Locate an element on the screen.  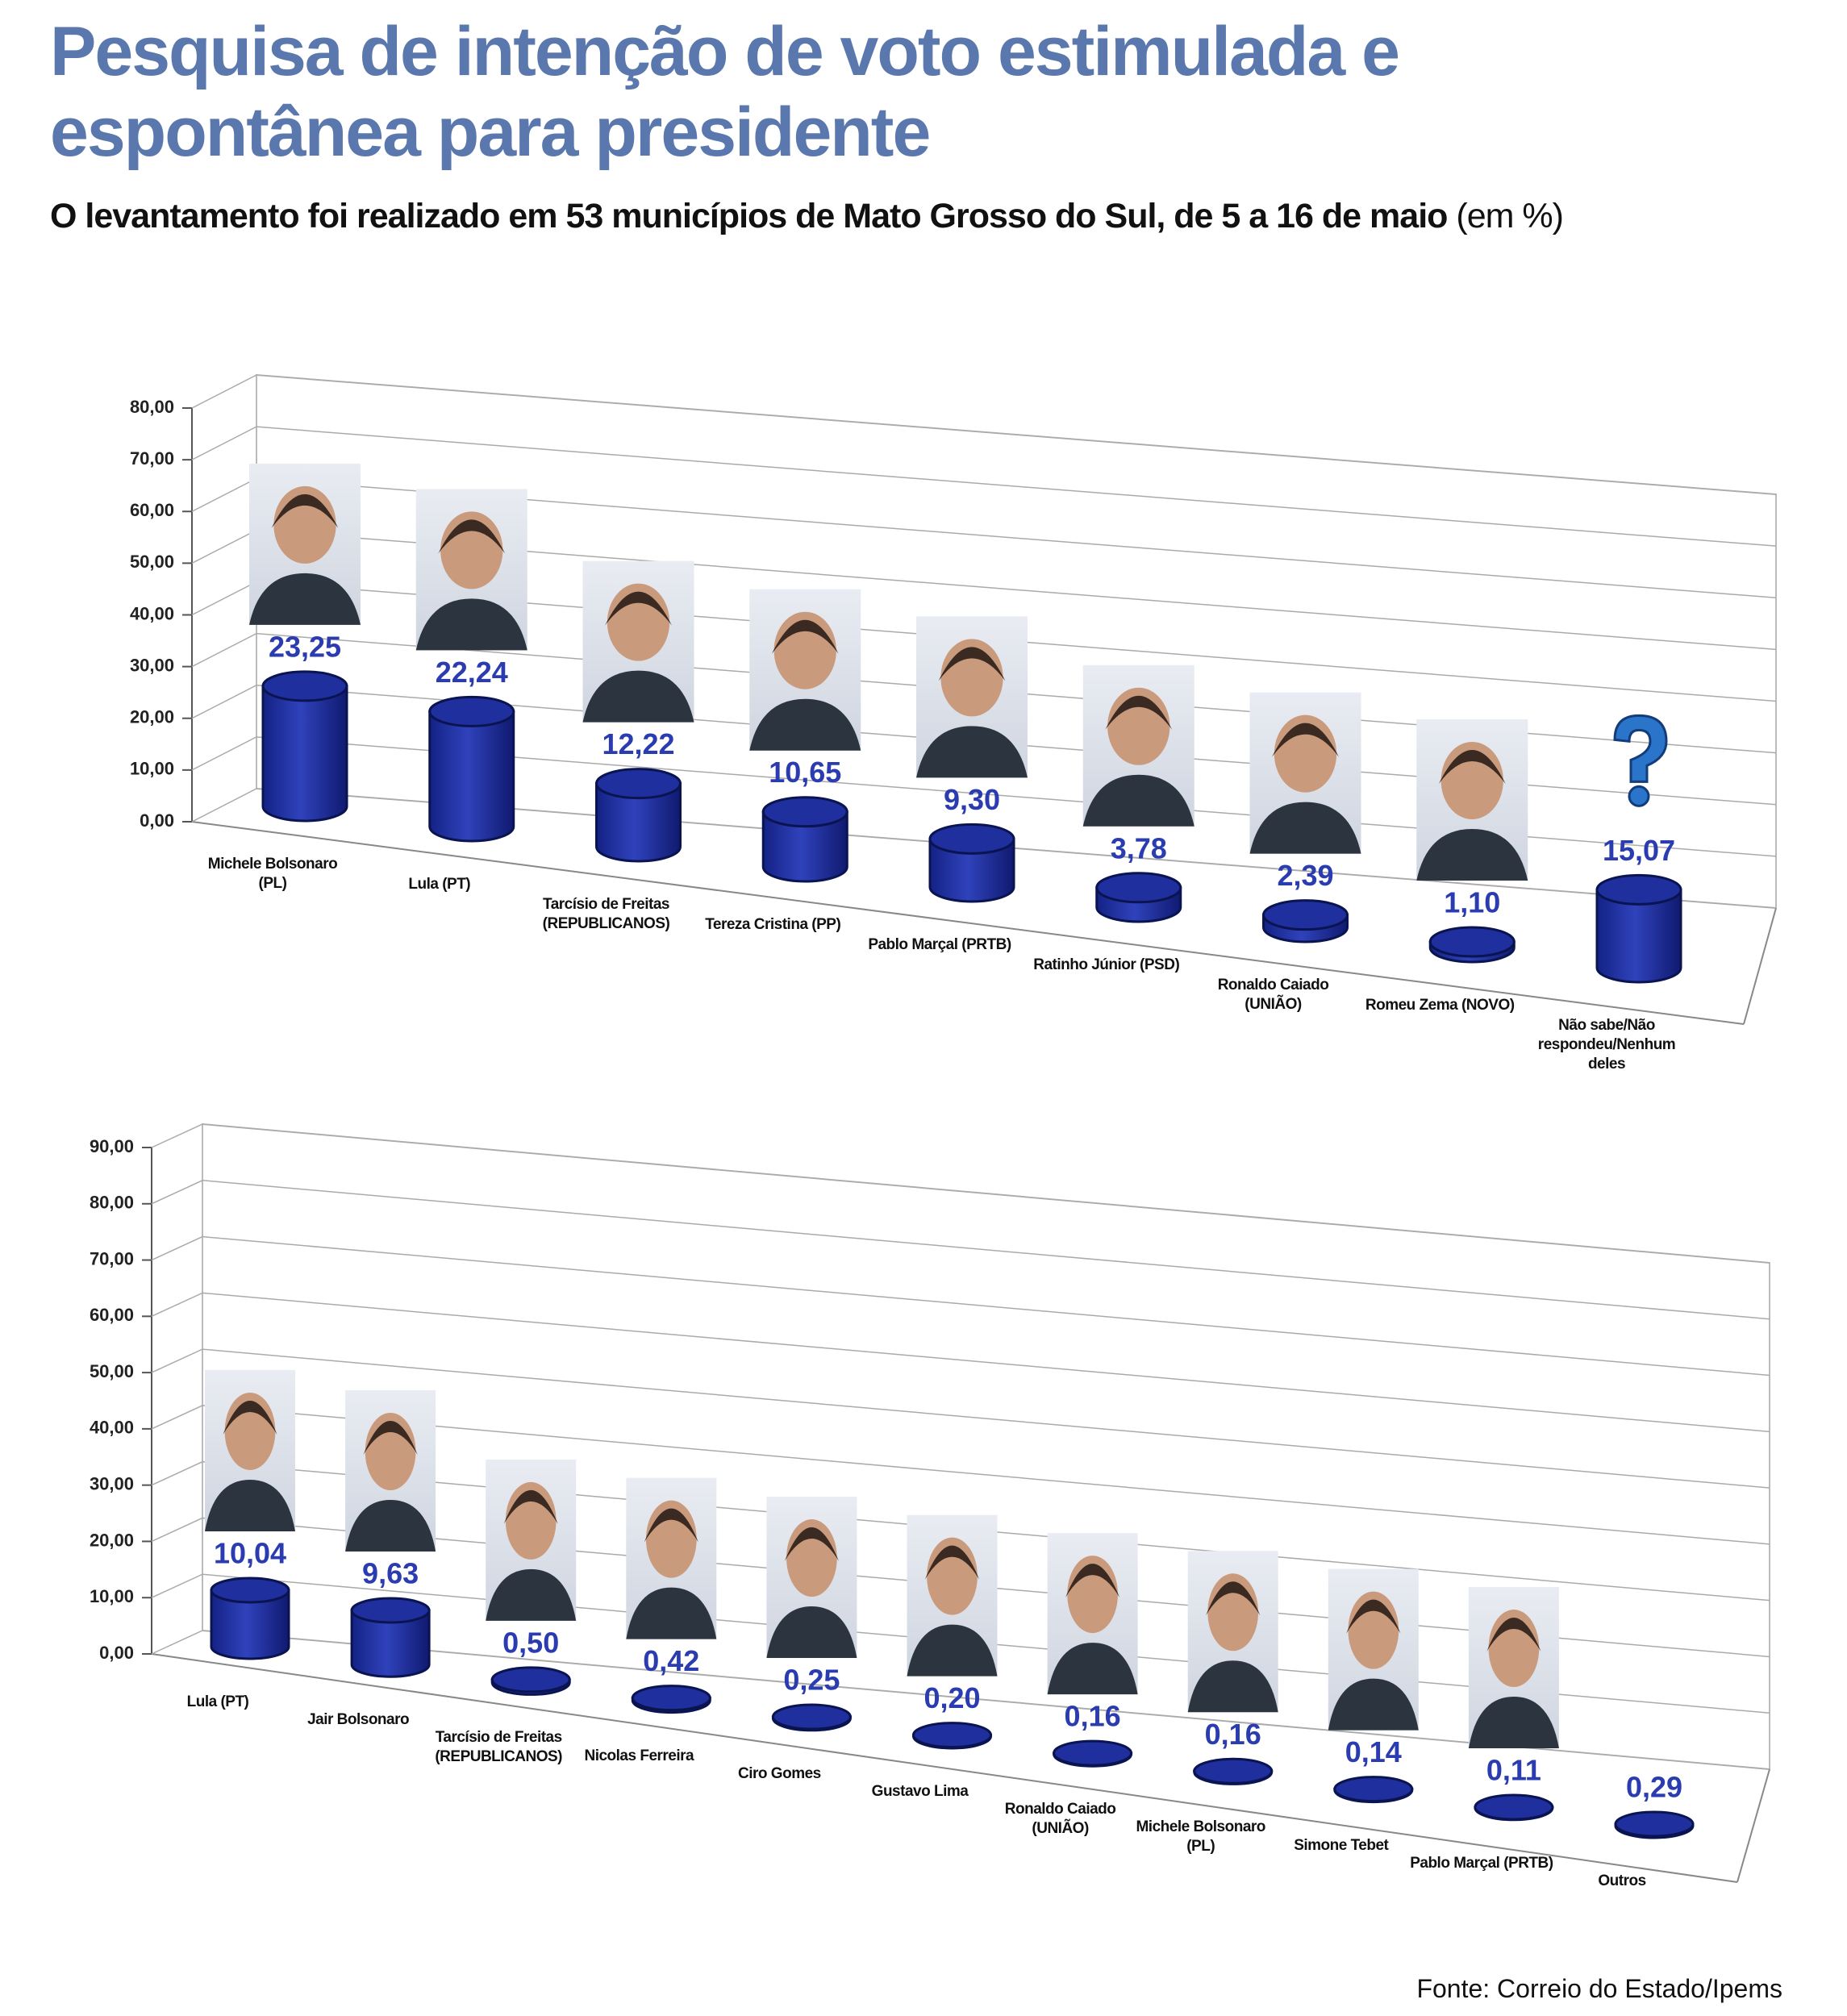
value-label: 9,63 is located at coordinates (390, 1573).